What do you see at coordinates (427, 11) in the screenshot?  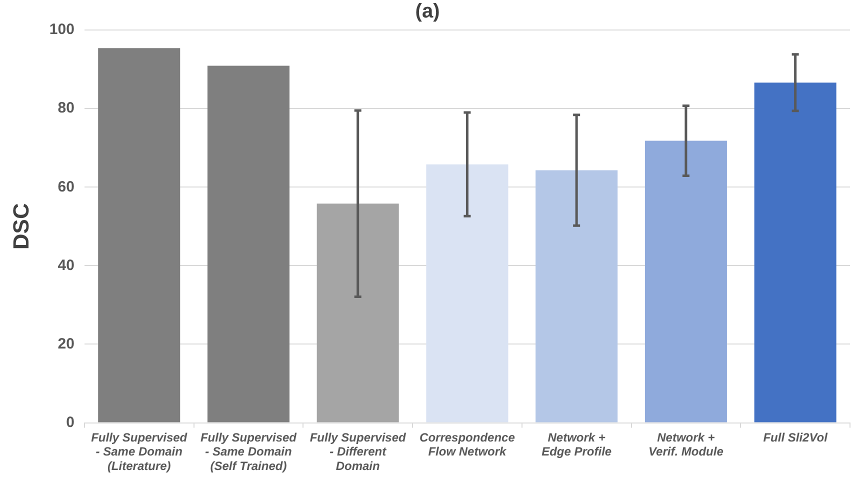 I see `chart-title: (a)` at bounding box center [427, 11].